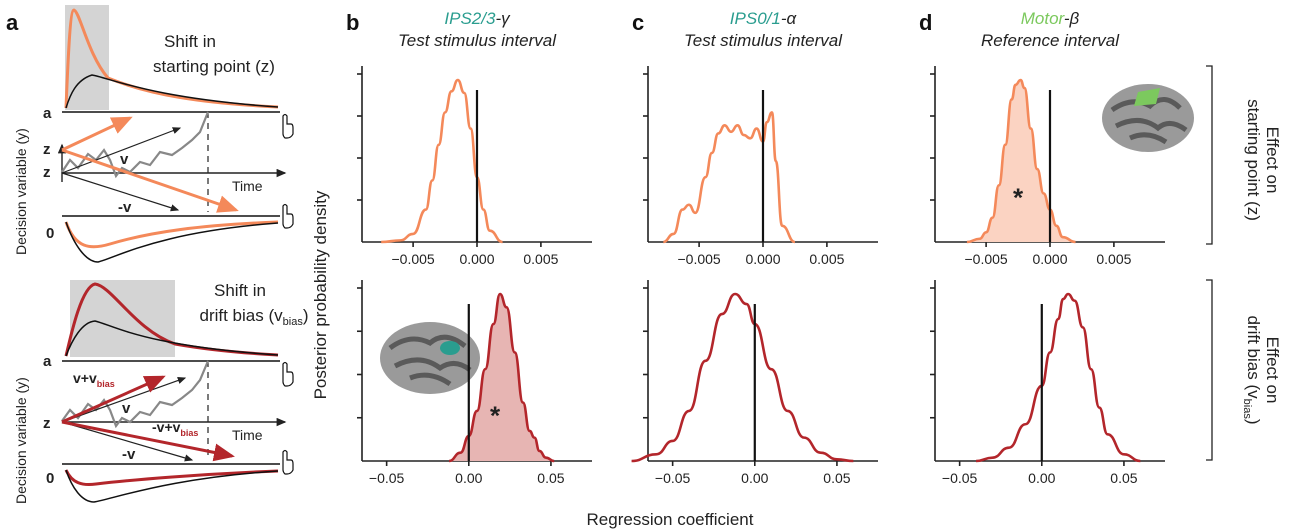  Describe the element at coordinates (503, 18) in the screenshot. I see `panel-title-band: -γ` at that location.